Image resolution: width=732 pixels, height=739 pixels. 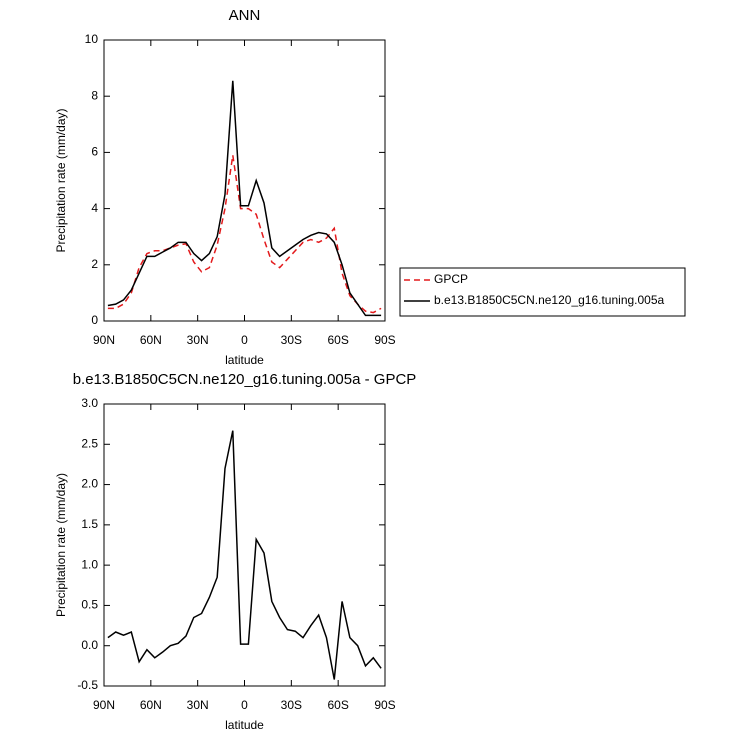 What do you see at coordinates (542, 292) in the screenshot?
I see `legend-box` at bounding box center [542, 292].